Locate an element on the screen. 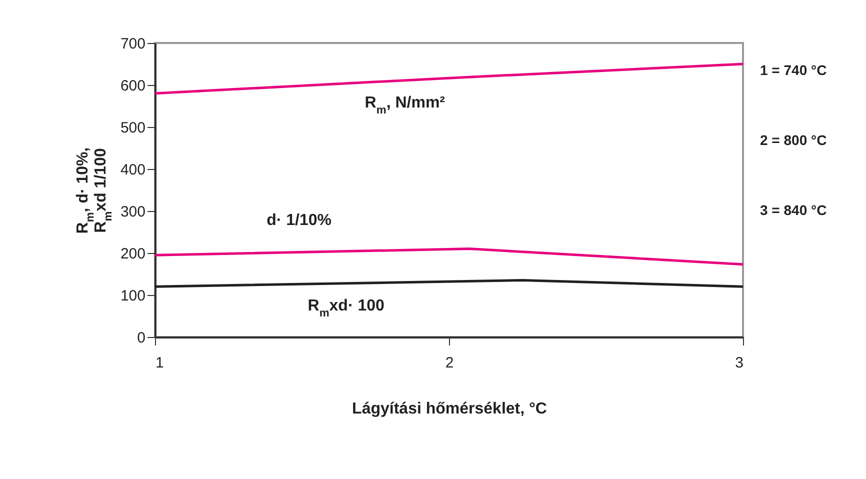 Image resolution: width=866 pixels, height=479 pixels. y-tick-label: 0 is located at coordinates (141, 338).